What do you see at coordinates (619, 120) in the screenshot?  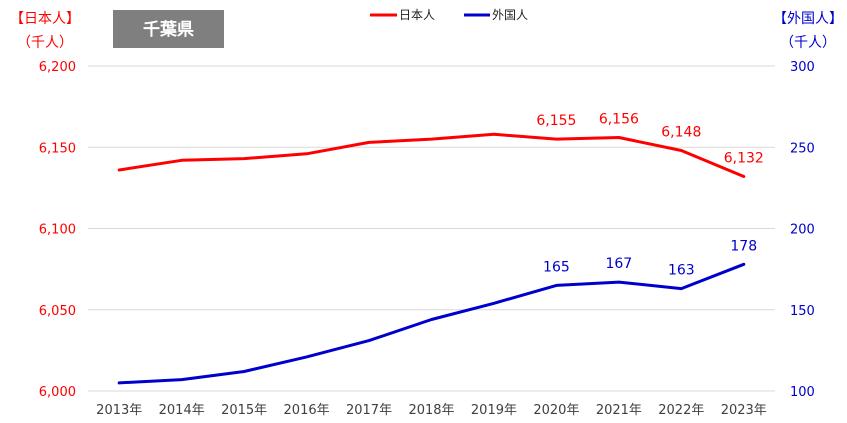 I see `data-label: 6,156` at bounding box center [619, 120].